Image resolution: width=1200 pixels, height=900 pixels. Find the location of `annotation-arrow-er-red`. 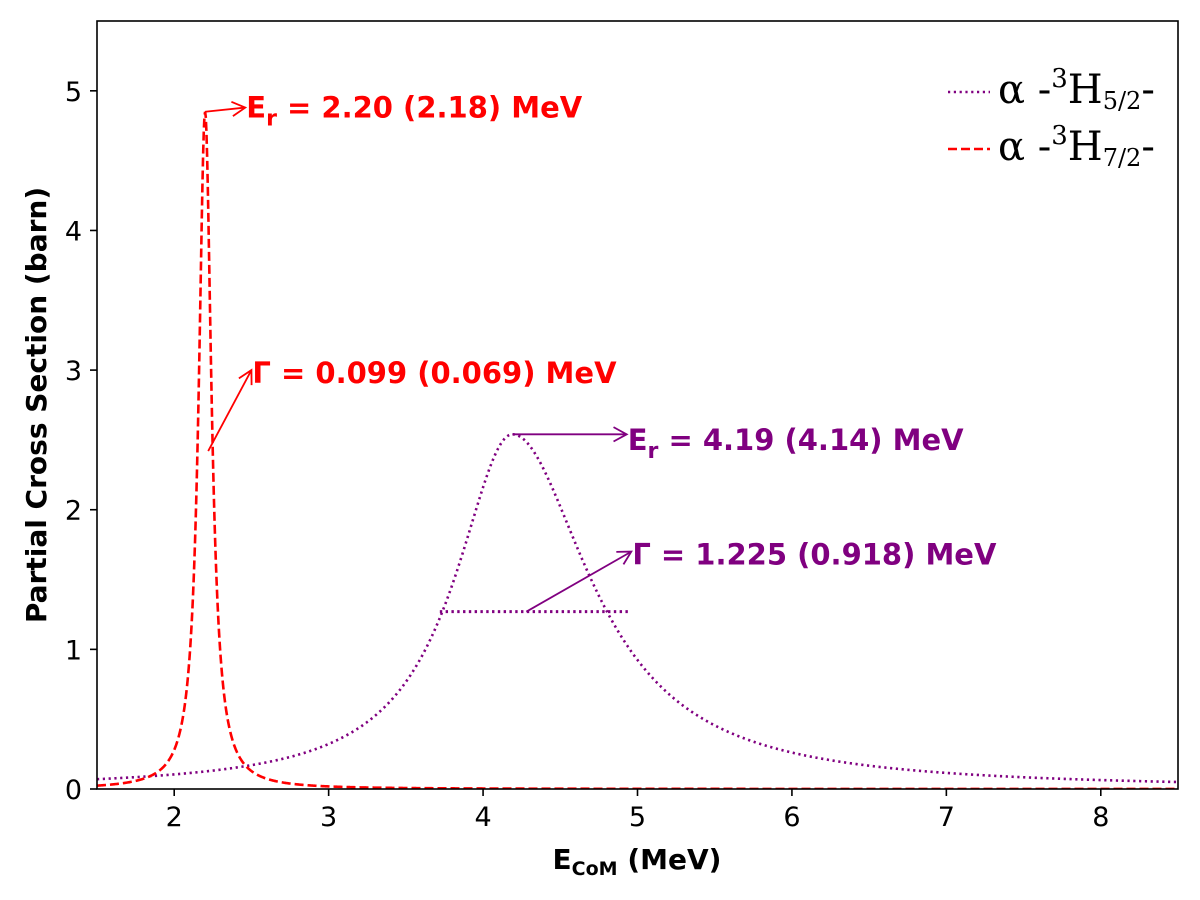

annotation-arrow-er-red is located at coordinates (225, 109).